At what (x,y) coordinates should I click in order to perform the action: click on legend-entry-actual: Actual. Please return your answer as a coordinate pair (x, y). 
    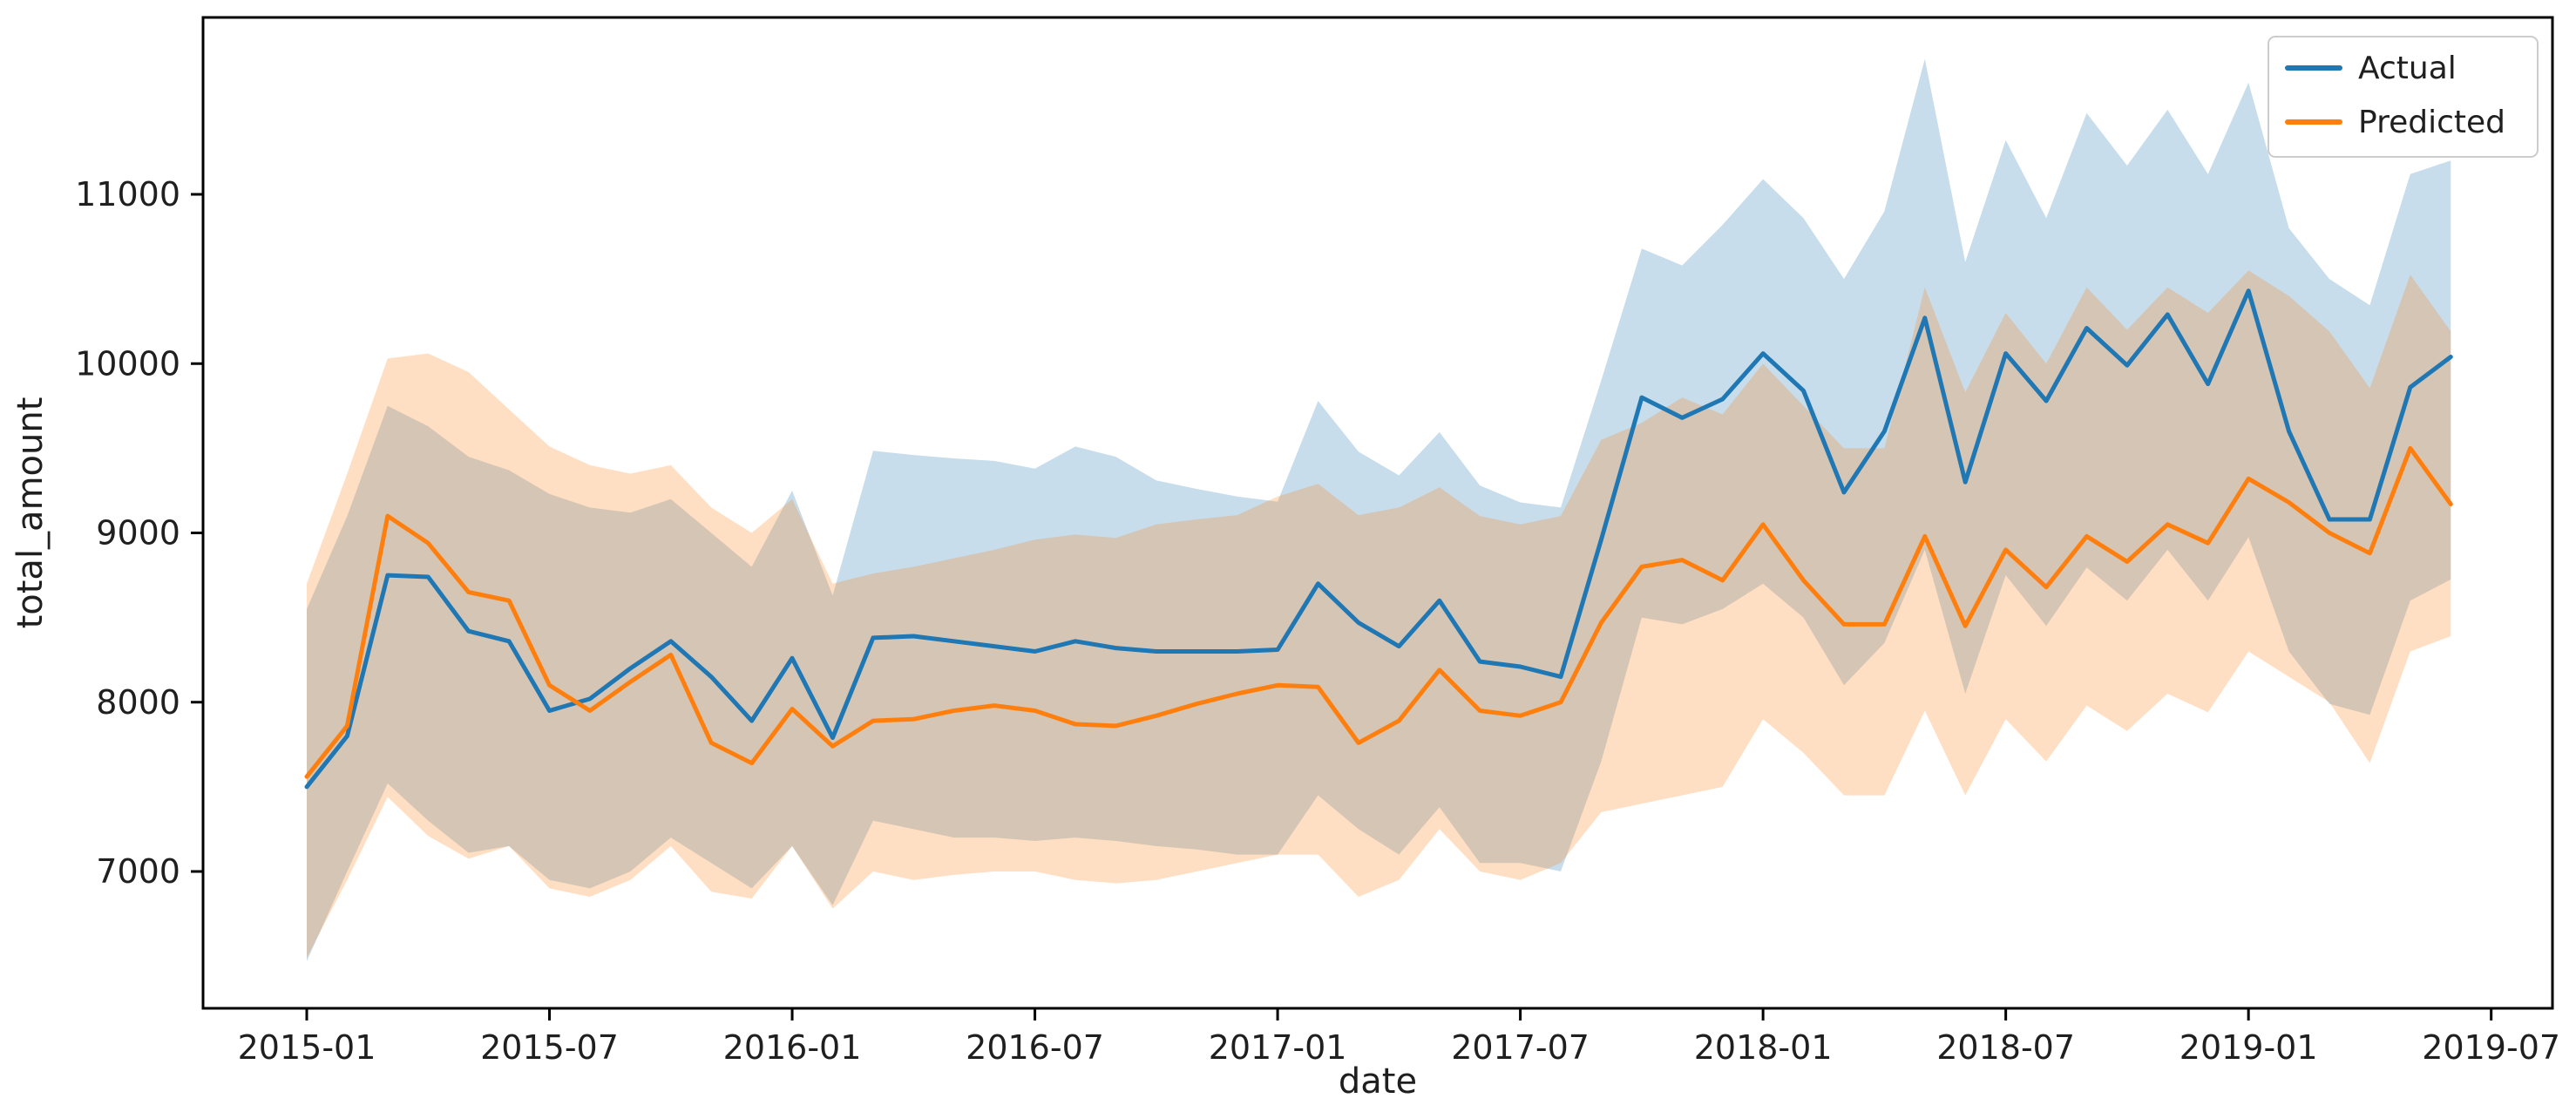
    Looking at the image, I should click on (2371, 68).